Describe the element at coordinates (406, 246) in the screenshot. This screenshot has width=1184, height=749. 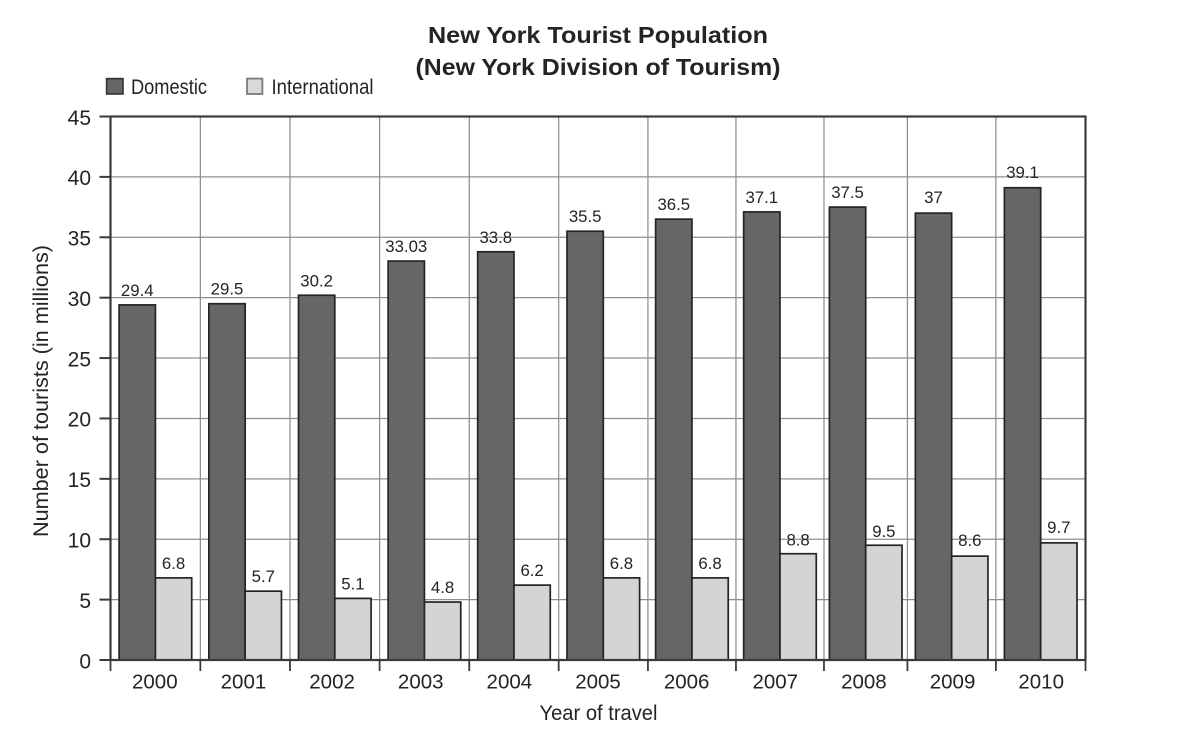
I see `svg-text: 33.03` at that location.